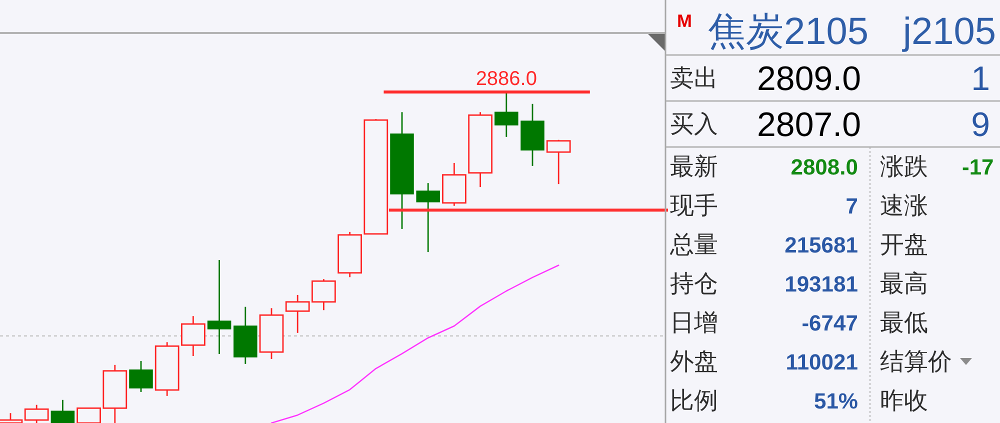 The width and height of the screenshot is (1000, 423). What do you see at coordinates (904, 323) in the screenshot?
I see `text: 最低` at bounding box center [904, 323].